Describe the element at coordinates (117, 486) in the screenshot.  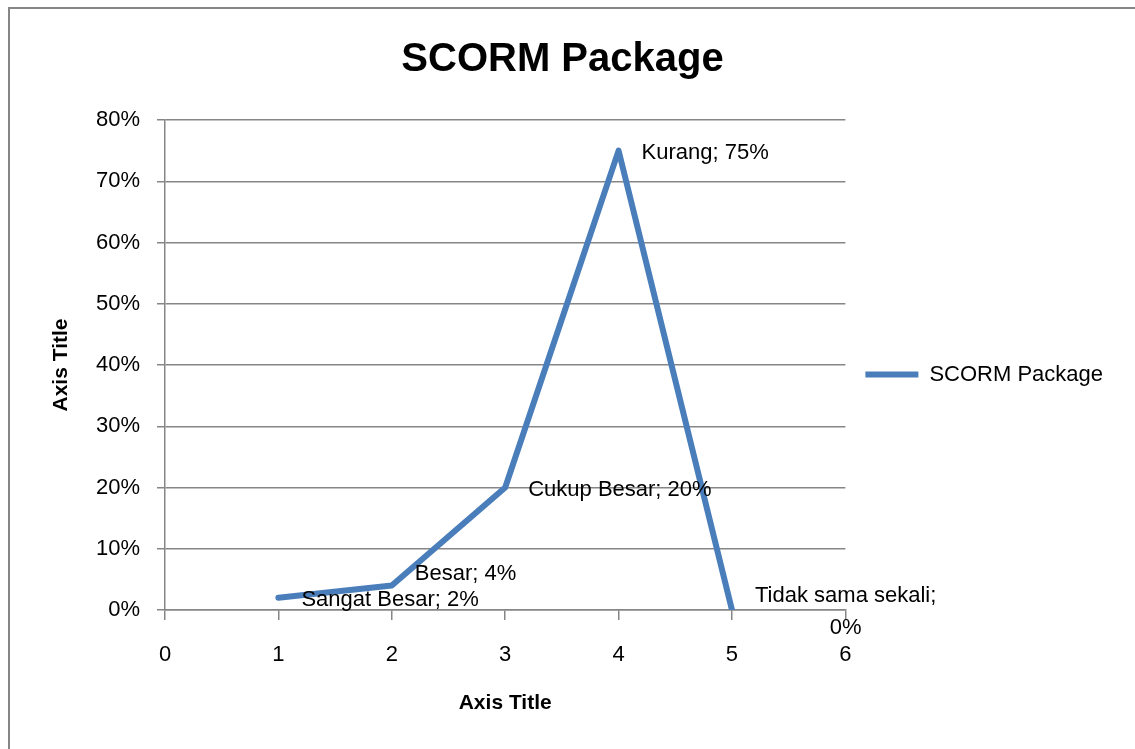
I see `y-tick-label: 20%` at that location.